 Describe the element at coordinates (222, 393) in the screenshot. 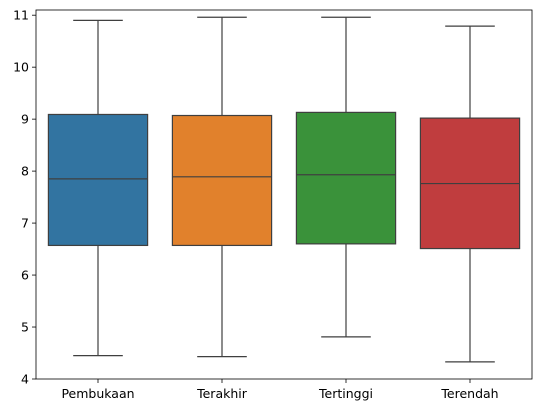

I see `x-tick-label: Terakhir` at that location.